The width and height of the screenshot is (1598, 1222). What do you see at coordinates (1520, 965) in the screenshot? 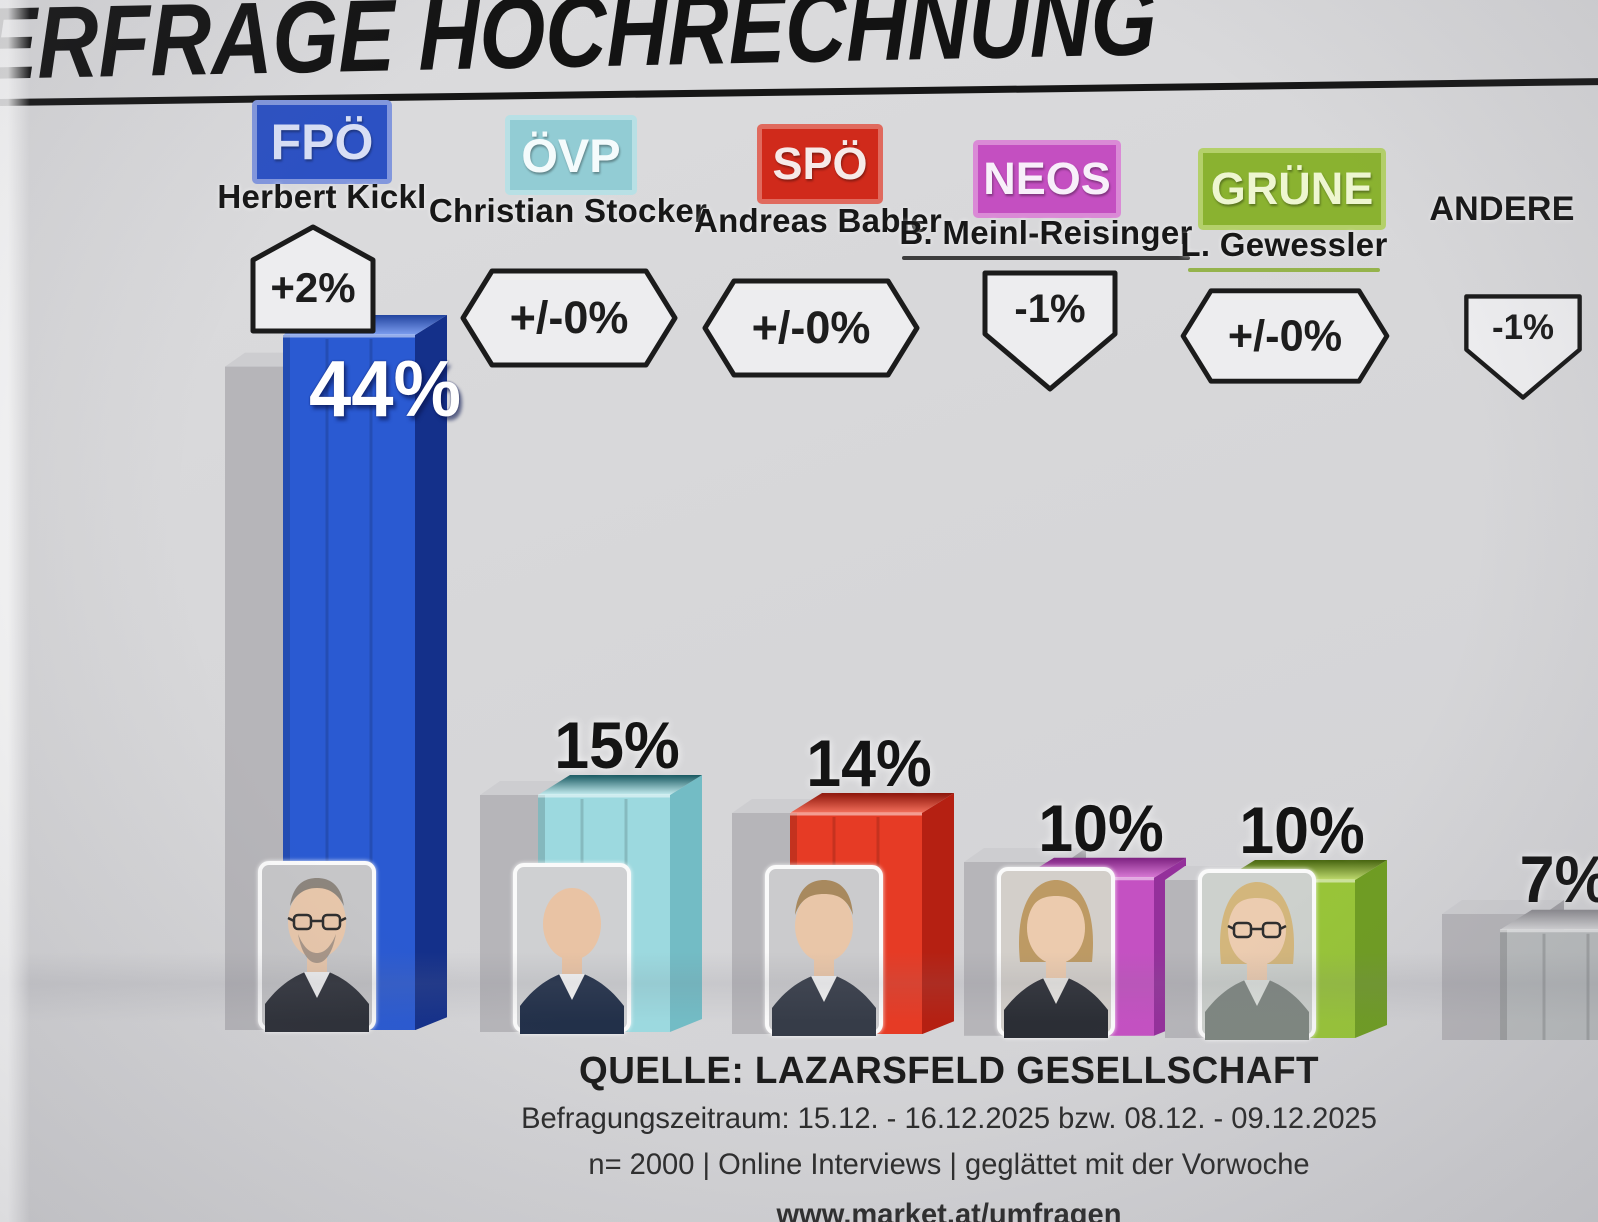
I see `bar-group-andere` at bounding box center [1520, 965].